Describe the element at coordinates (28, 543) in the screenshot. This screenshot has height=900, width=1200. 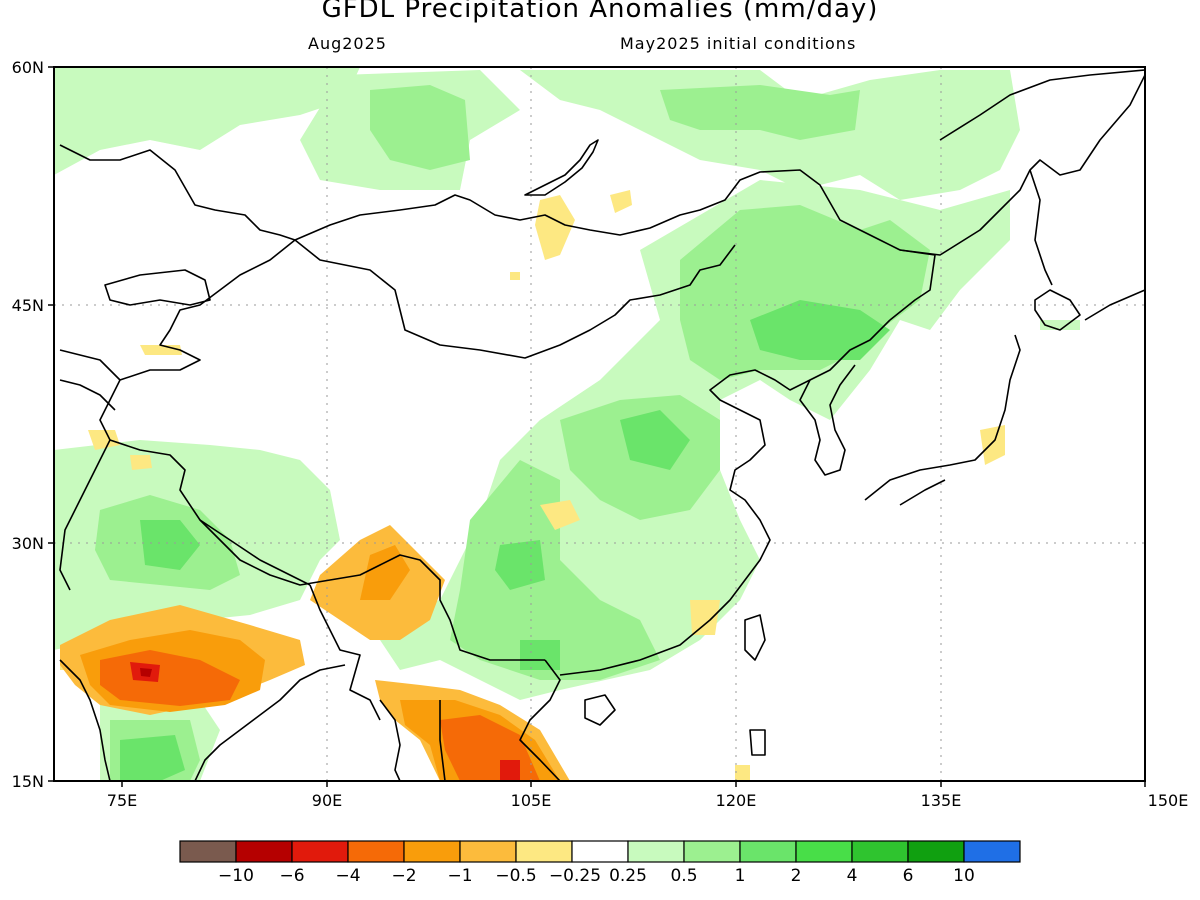
I see `lat-tick-label: 30N` at that location.